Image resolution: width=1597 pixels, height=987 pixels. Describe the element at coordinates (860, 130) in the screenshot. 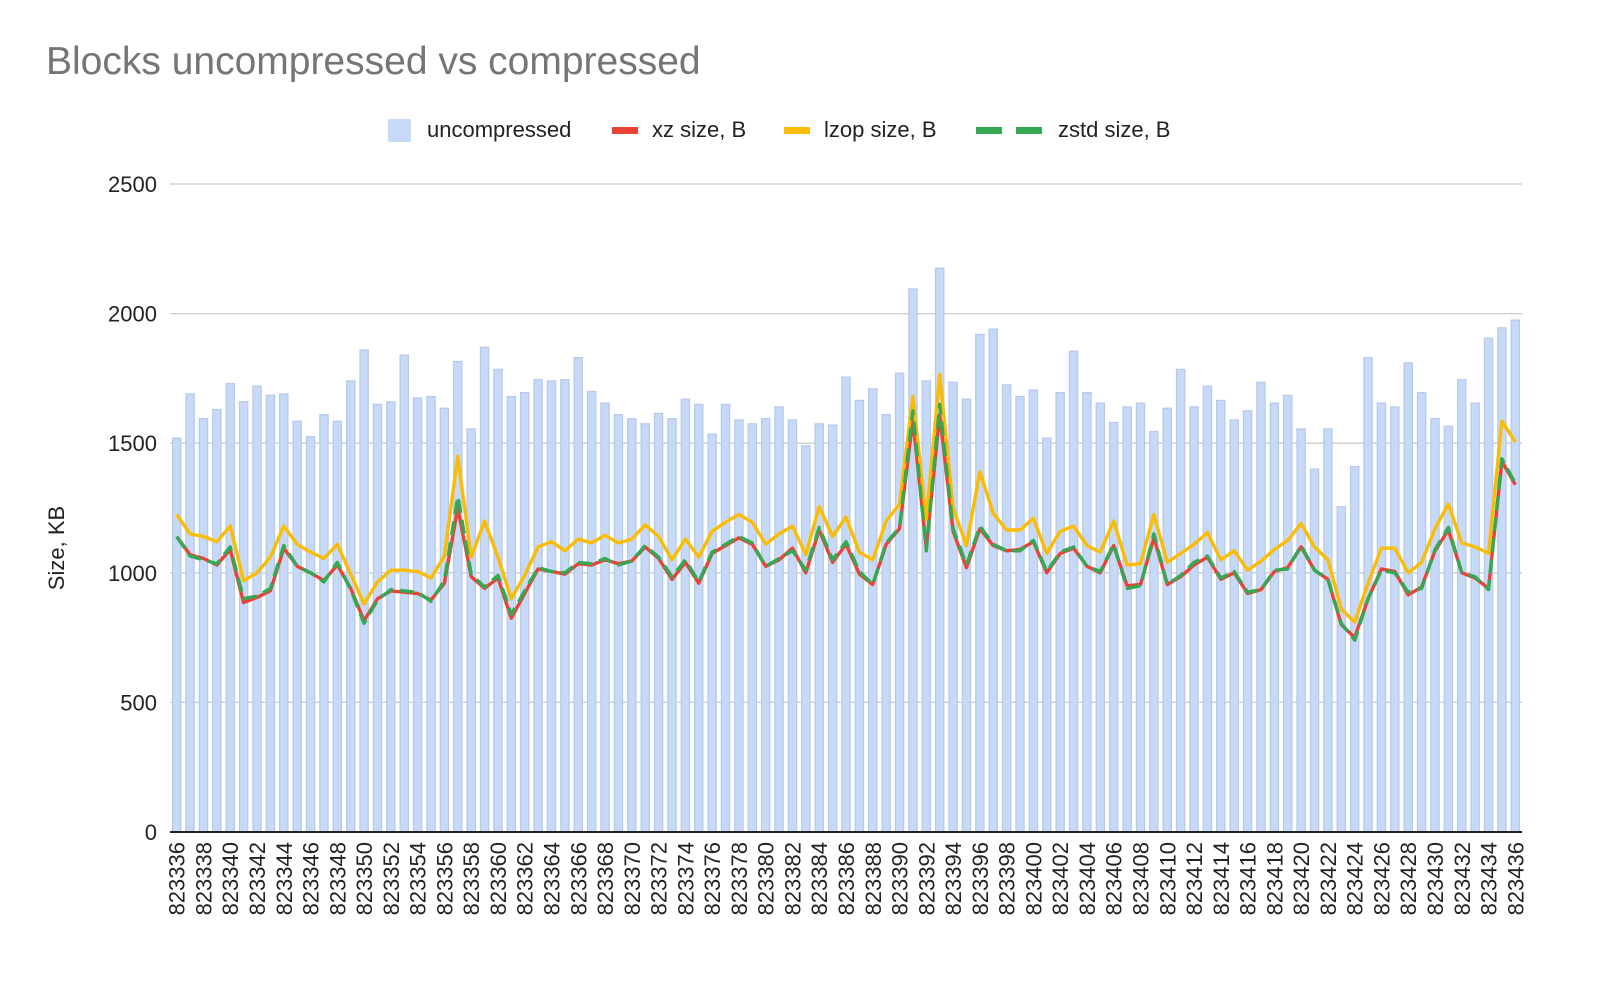

I see `legend-item-lzop: lzop size, B` at that location.